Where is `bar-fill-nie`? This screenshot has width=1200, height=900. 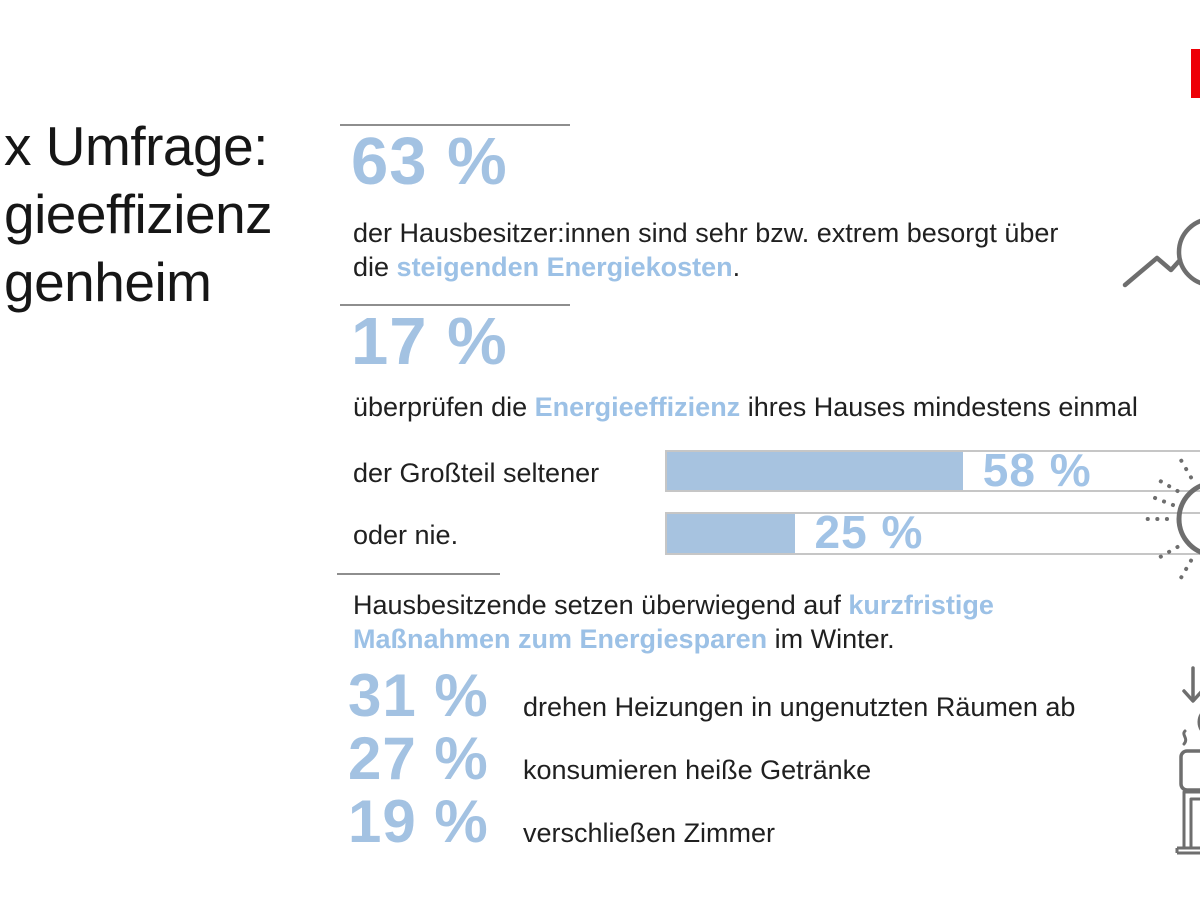
bar-fill-nie is located at coordinates (731, 533).